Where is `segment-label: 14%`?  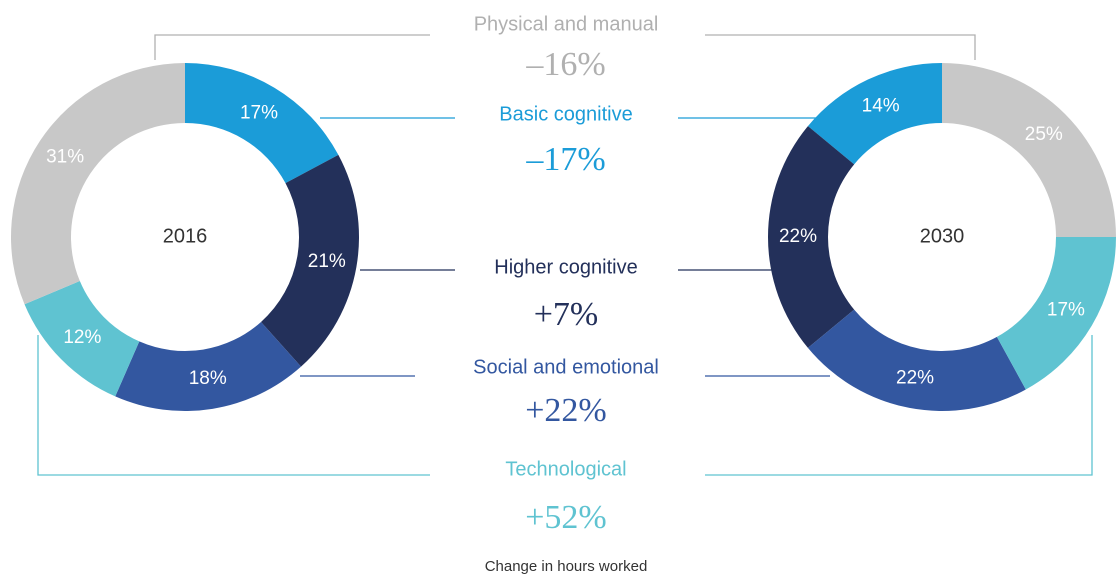
segment-label: 14% is located at coordinates (881, 106).